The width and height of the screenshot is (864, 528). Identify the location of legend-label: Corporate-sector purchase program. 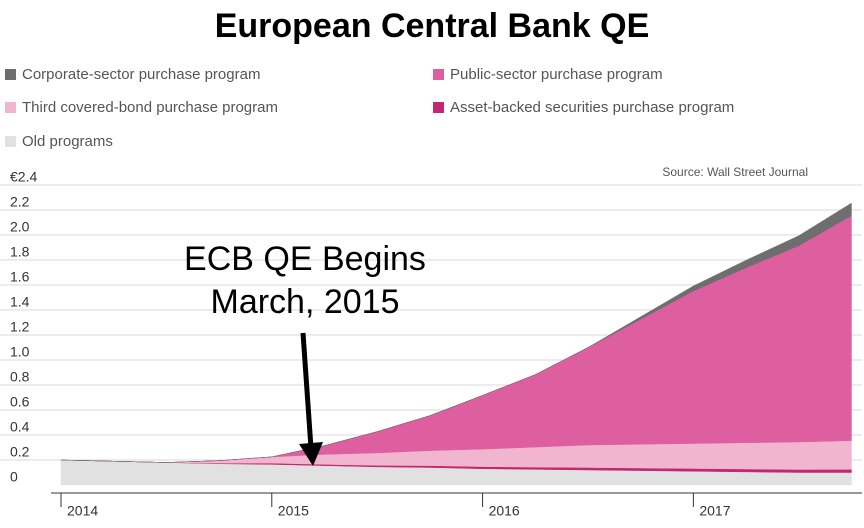
(141, 74).